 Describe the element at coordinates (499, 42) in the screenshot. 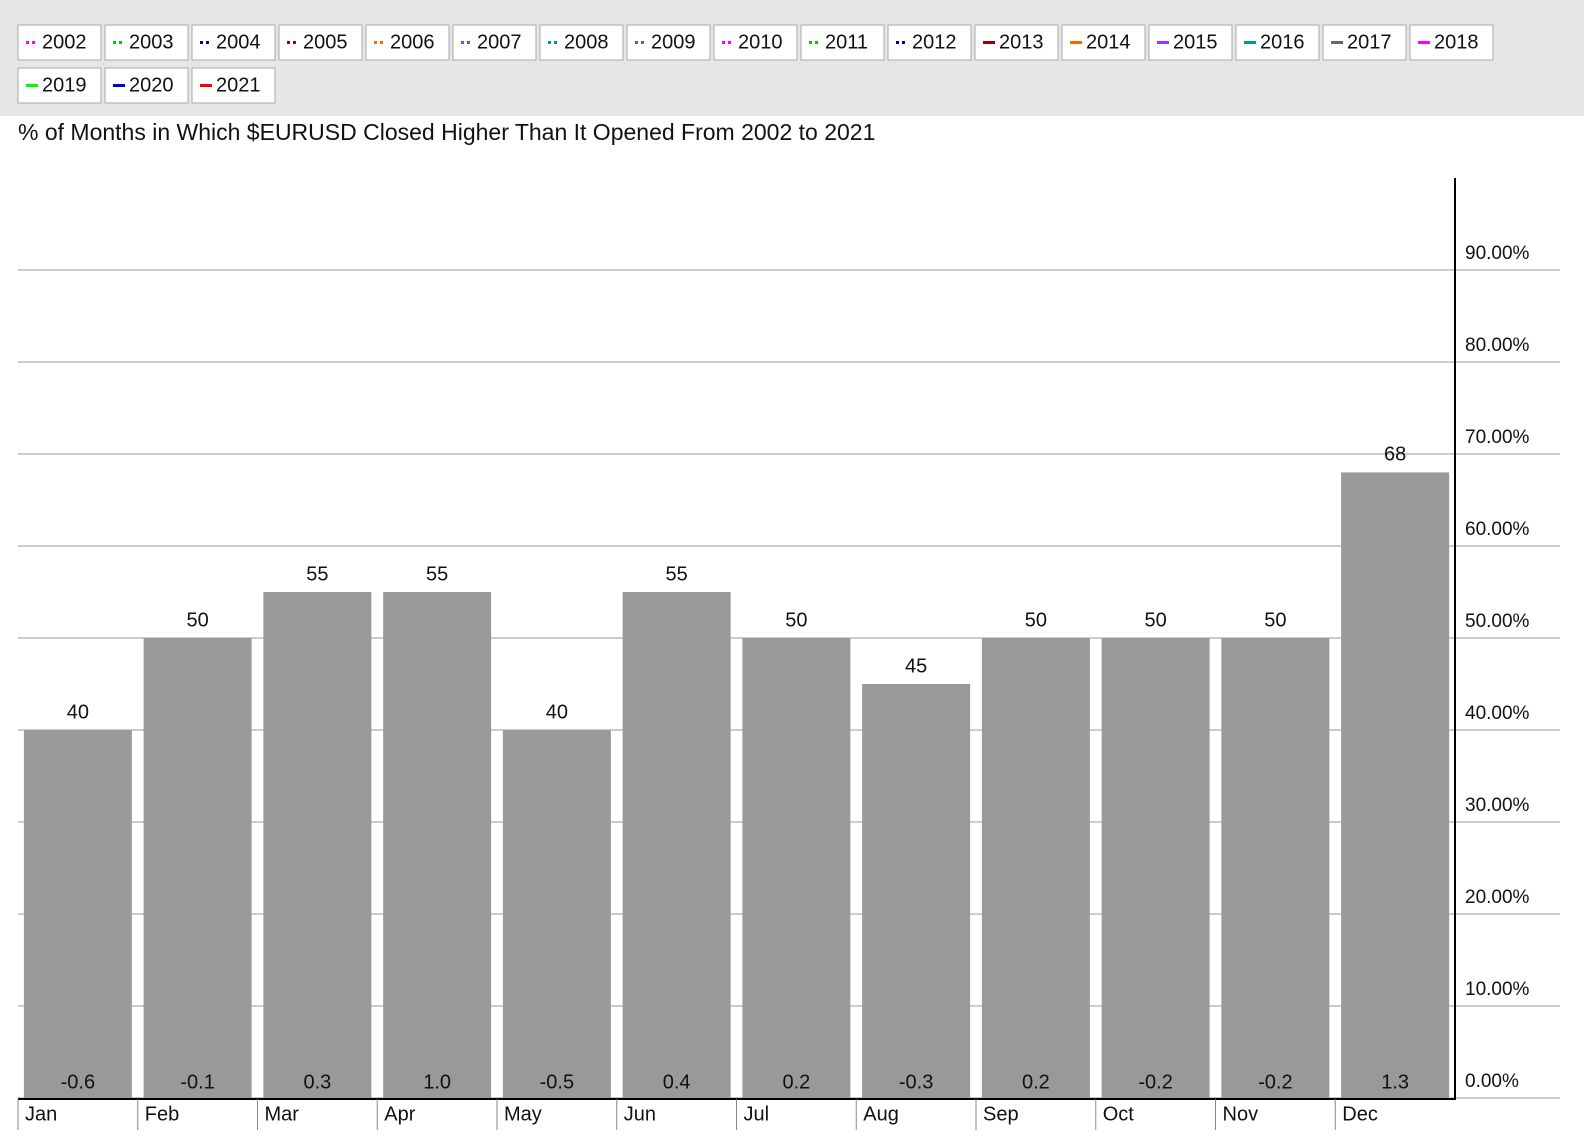

I see `legend-label: 2007` at that location.